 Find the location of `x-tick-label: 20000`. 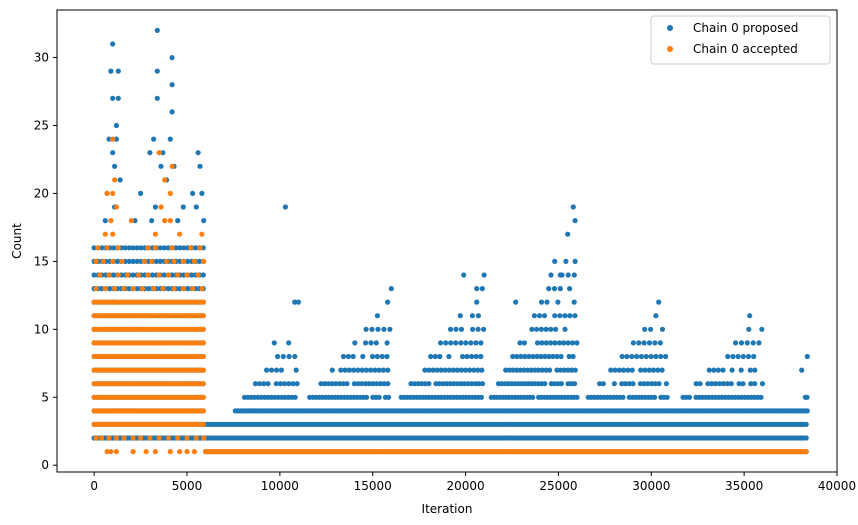

x-tick-label: 20000 is located at coordinates (465, 486).